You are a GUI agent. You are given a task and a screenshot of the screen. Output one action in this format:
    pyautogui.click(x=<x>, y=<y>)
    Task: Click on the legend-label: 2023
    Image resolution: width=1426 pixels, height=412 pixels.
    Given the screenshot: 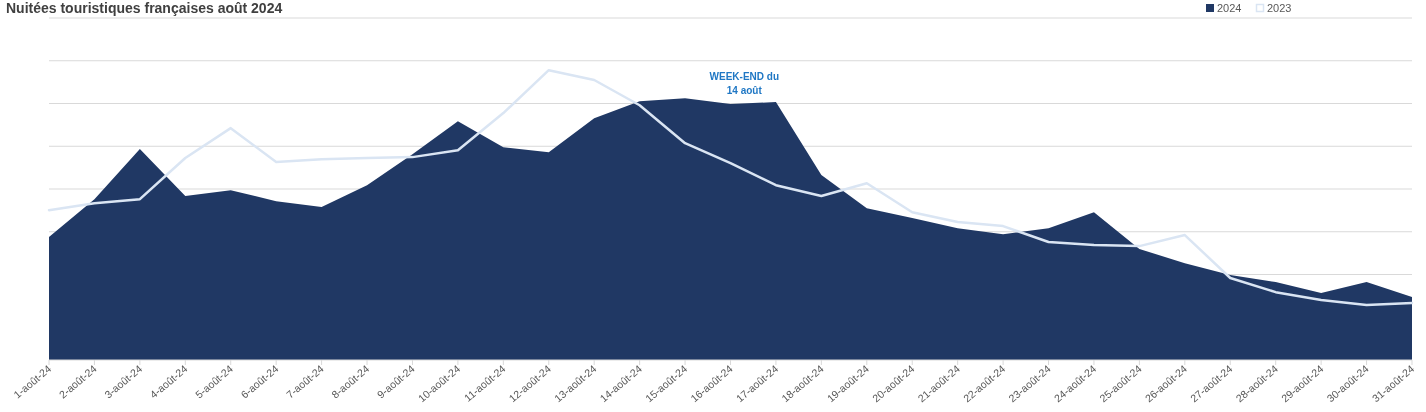 What is the action you would take?
    pyautogui.click(x=1279, y=8)
    